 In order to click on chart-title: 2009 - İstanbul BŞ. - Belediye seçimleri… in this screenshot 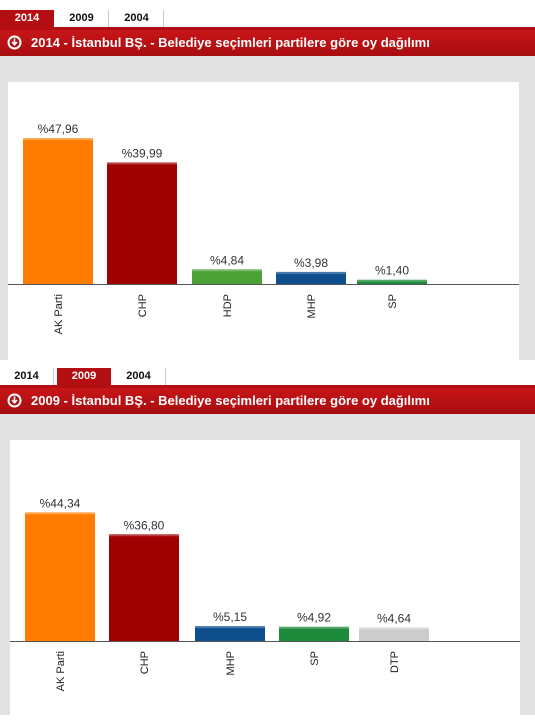, I will do `click(230, 400)`.